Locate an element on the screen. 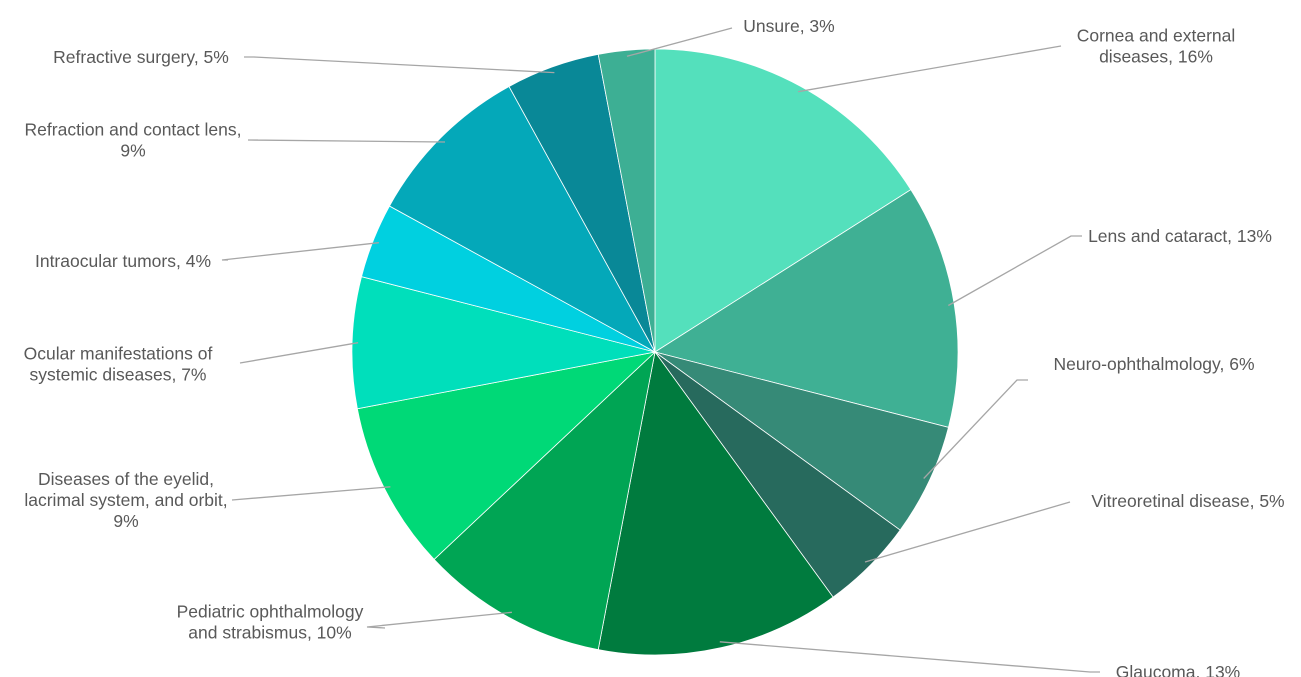  slice-label-line: Refractive surgery, 5% is located at coordinates (141, 57).